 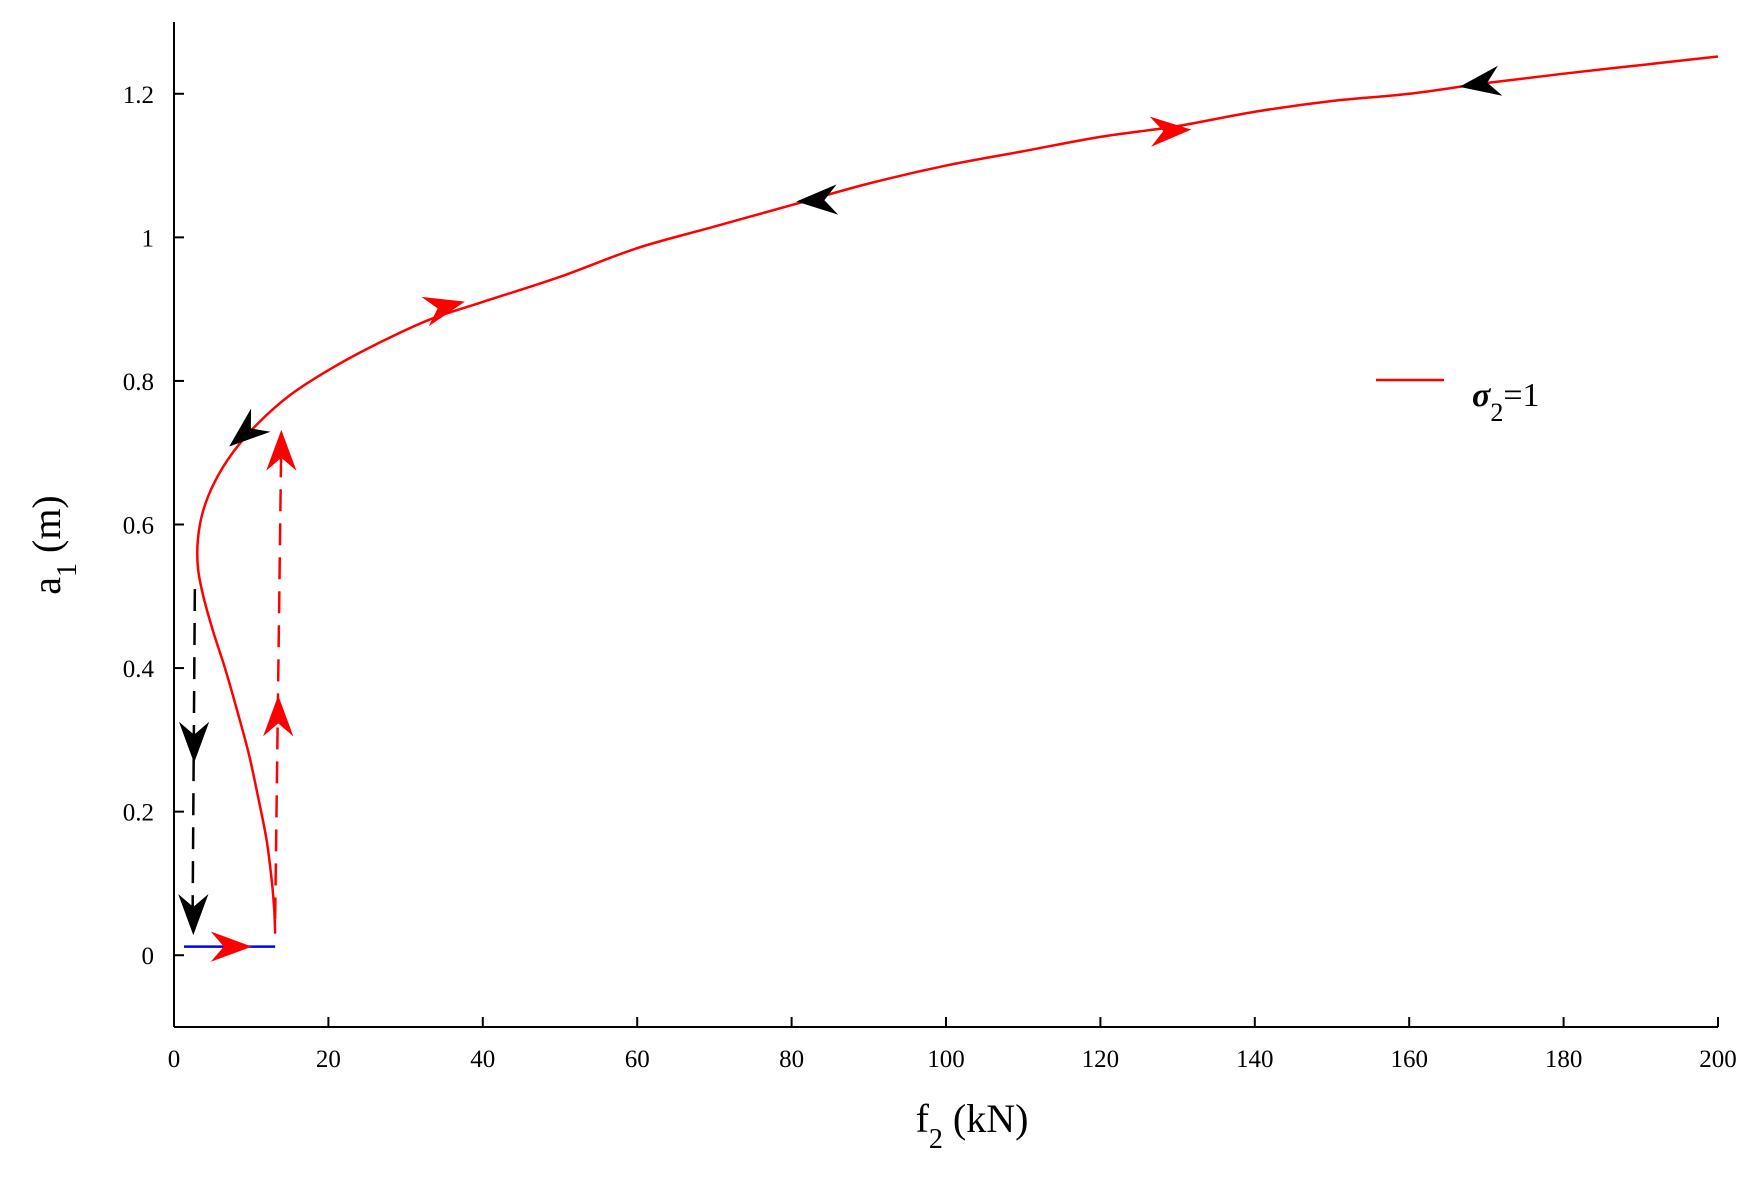 What do you see at coordinates (328, 1059) in the screenshot?
I see `x-tick-label: 20` at bounding box center [328, 1059].